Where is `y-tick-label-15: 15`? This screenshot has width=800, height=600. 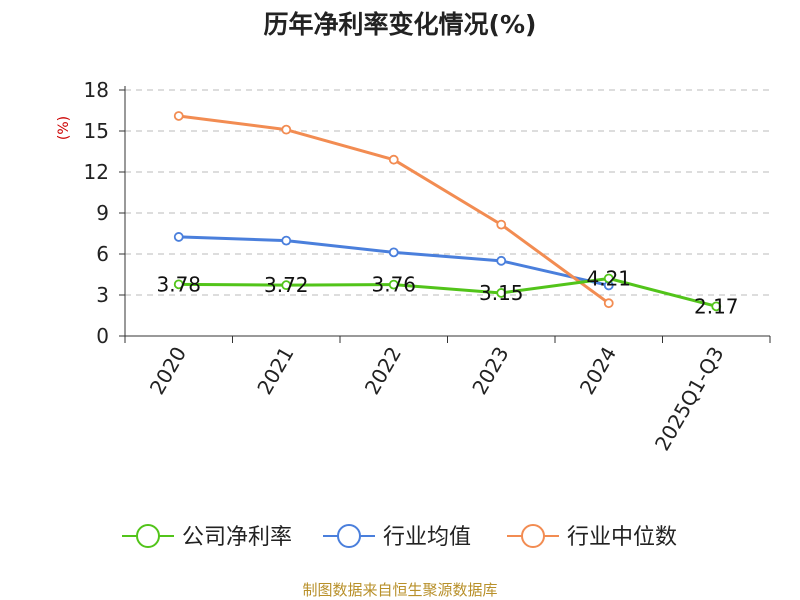
y-tick-label-15: 15 is located at coordinates (96, 131).